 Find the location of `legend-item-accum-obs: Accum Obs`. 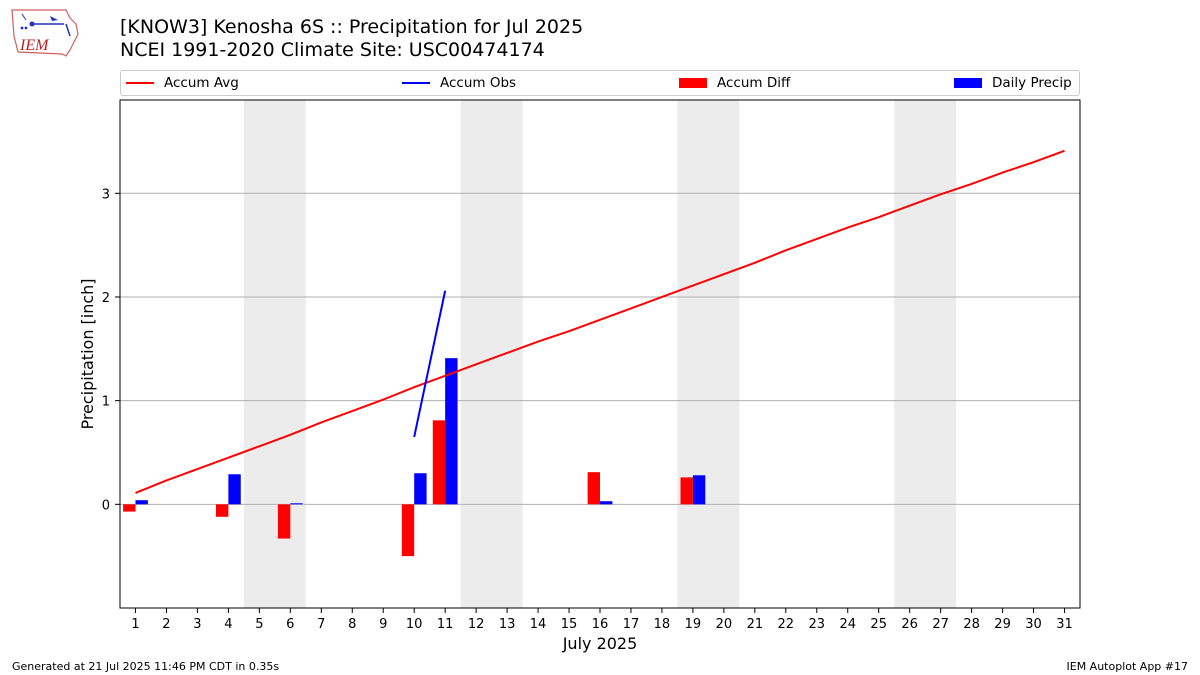

legend-item-accum-obs: Accum Obs is located at coordinates (459, 83).